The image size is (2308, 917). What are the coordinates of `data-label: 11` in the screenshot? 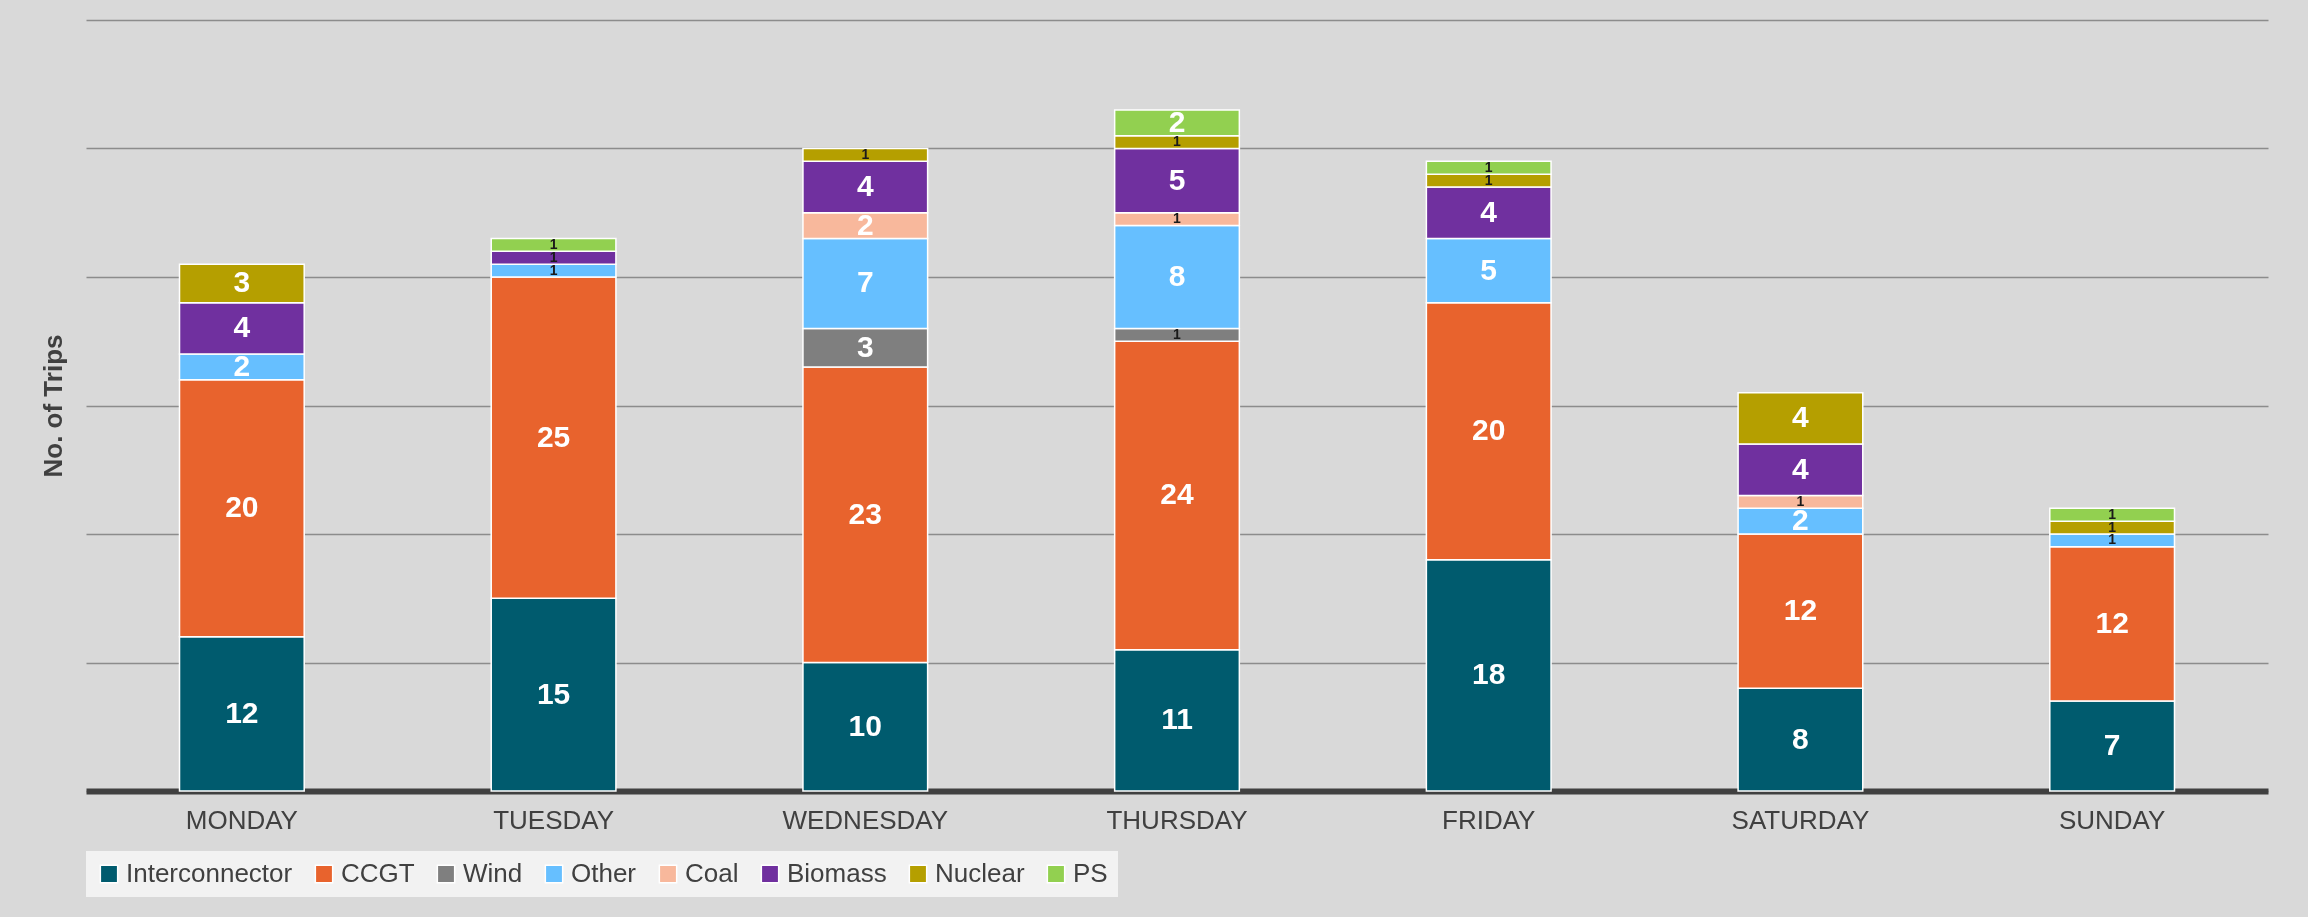 It's located at (1177, 719).